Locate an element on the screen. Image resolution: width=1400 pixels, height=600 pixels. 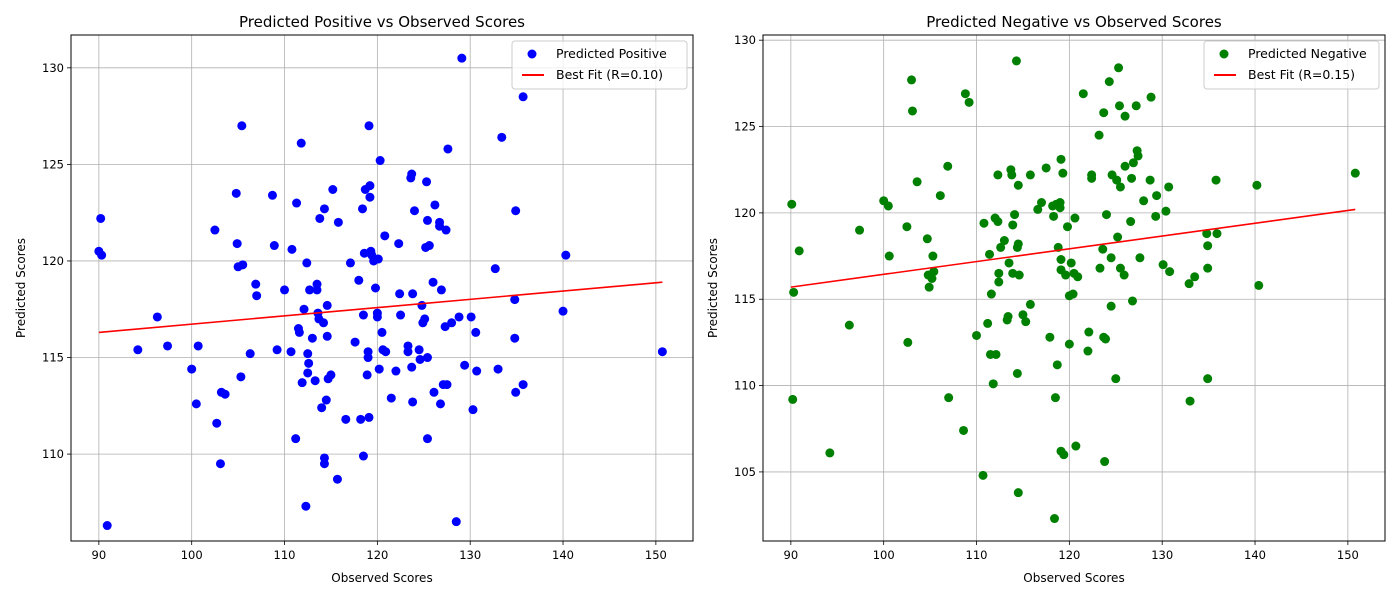
legend: Predicted Positive Best Fit (R=0.10) is located at coordinates (599, 65).